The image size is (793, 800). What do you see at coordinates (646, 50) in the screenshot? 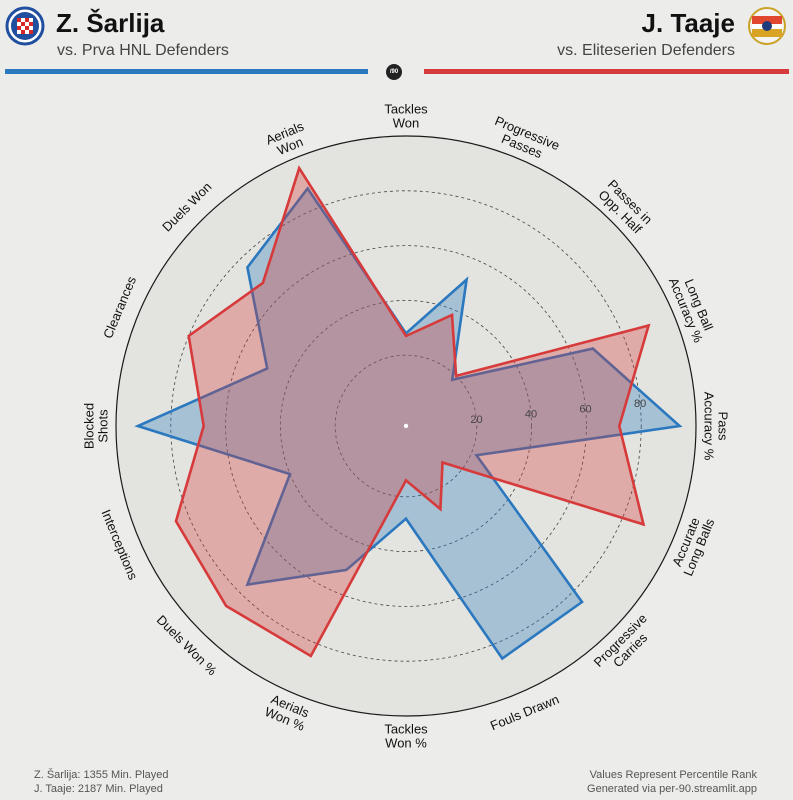
I see `player-two-comparison: vs. Eliteserien Defenders` at bounding box center [646, 50].